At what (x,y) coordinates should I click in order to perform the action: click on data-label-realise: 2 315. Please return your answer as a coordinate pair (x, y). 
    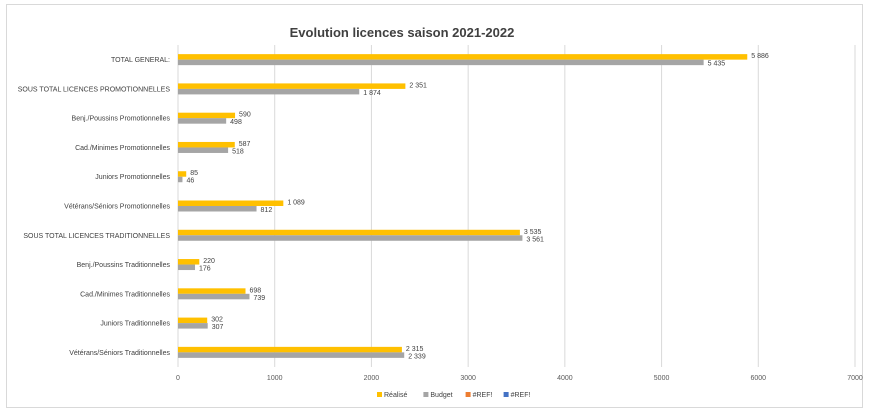
    Looking at the image, I should click on (415, 349).